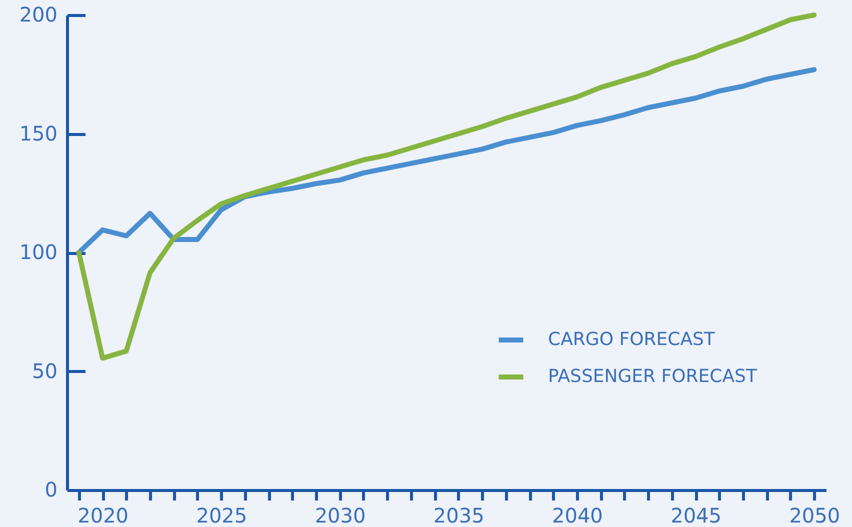 The image size is (852, 527). Describe the element at coordinates (51, 490) in the screenshot. I see `y-tick-label: 0` at that location.